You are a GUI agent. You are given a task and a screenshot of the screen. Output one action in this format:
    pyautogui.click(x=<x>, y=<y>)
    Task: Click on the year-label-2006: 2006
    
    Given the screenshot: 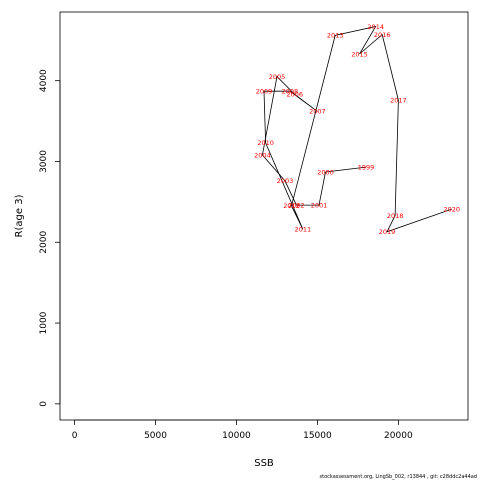 What is the action you would take?
    pyautogui.click(x=295, y=95)
    